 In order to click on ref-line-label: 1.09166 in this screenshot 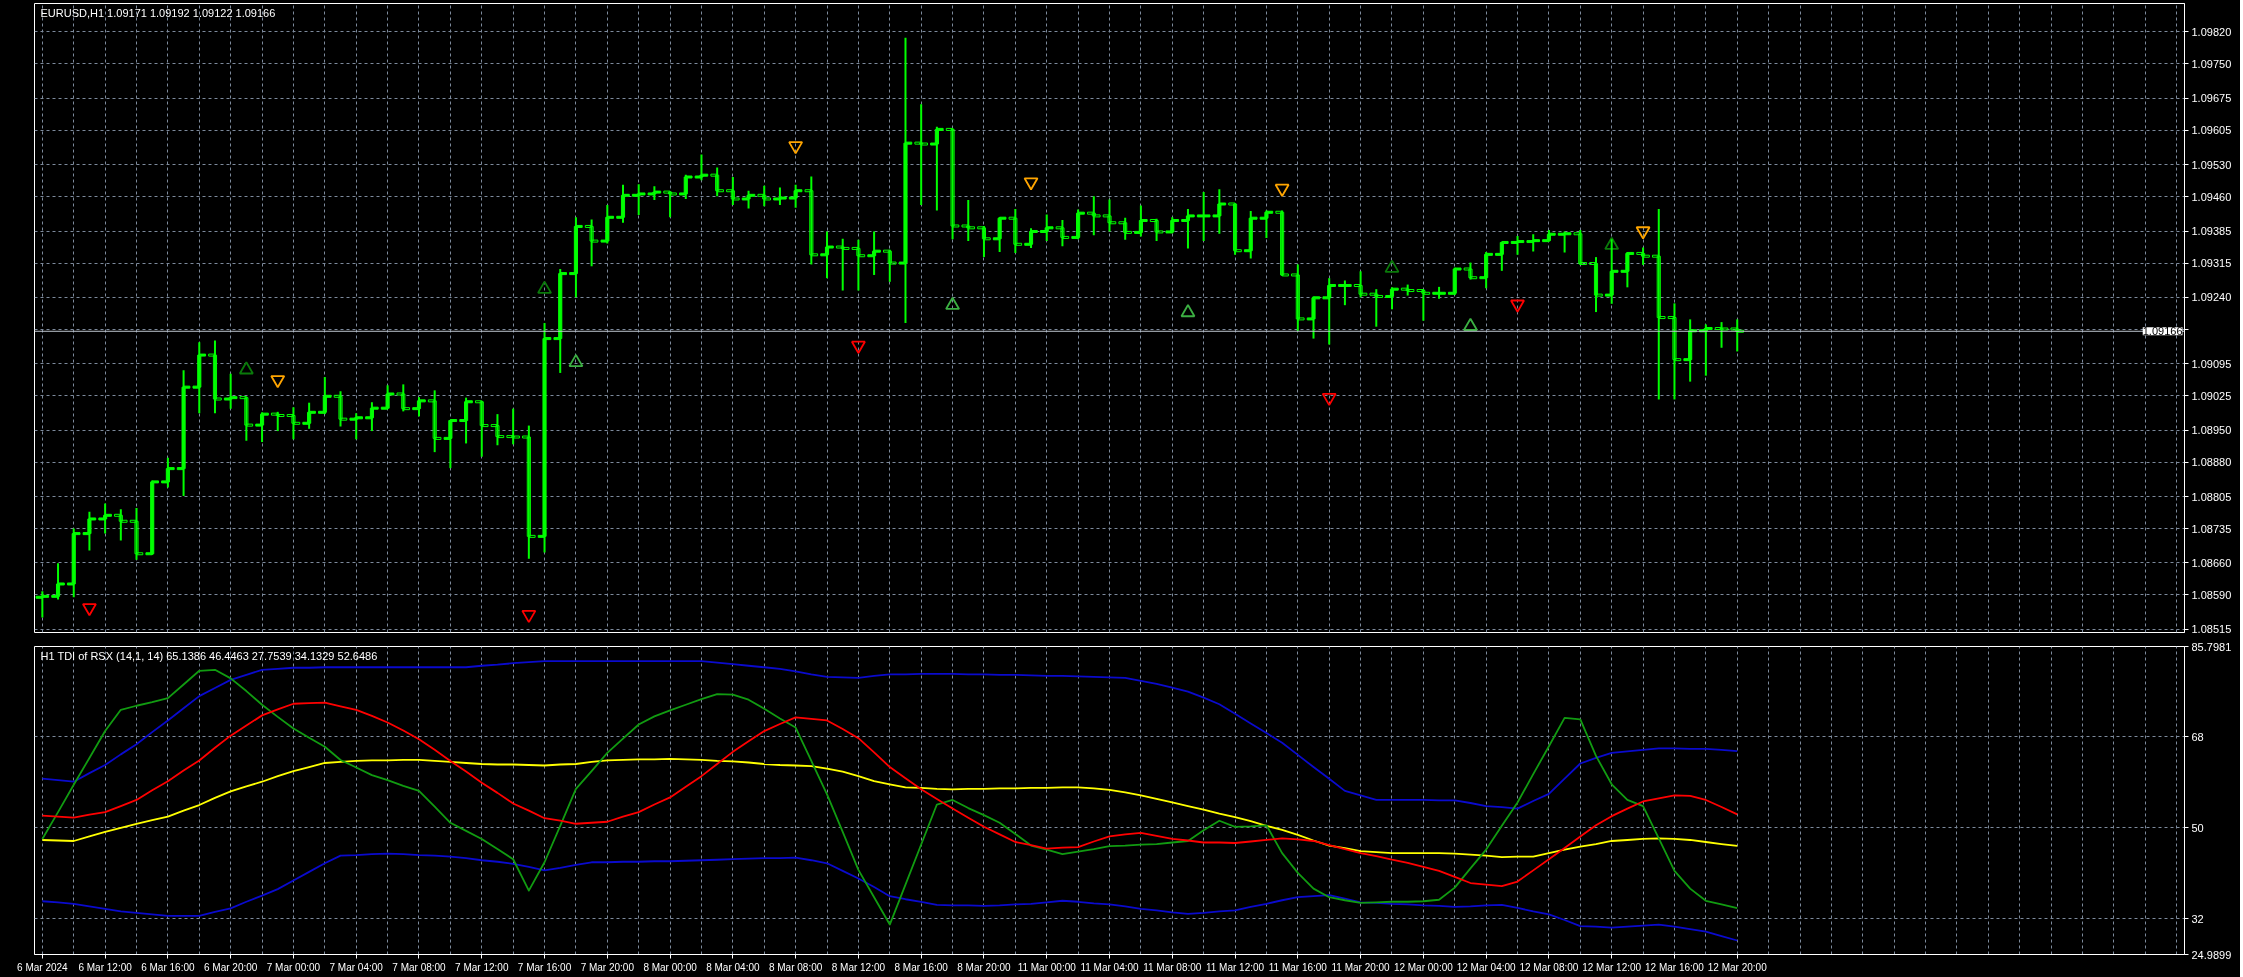, I will do `click(2162, 331)`.